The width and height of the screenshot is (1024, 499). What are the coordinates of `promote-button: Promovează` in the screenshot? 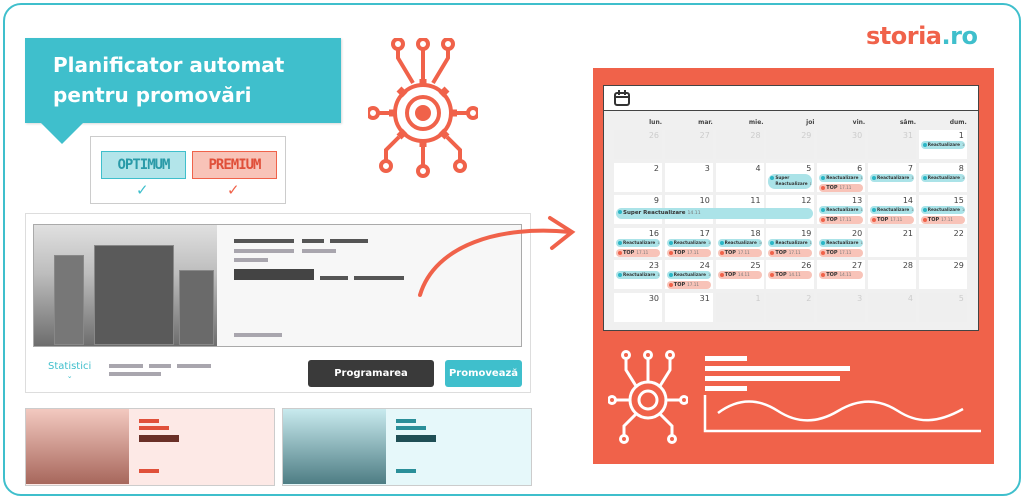 It's located at (483, 373).